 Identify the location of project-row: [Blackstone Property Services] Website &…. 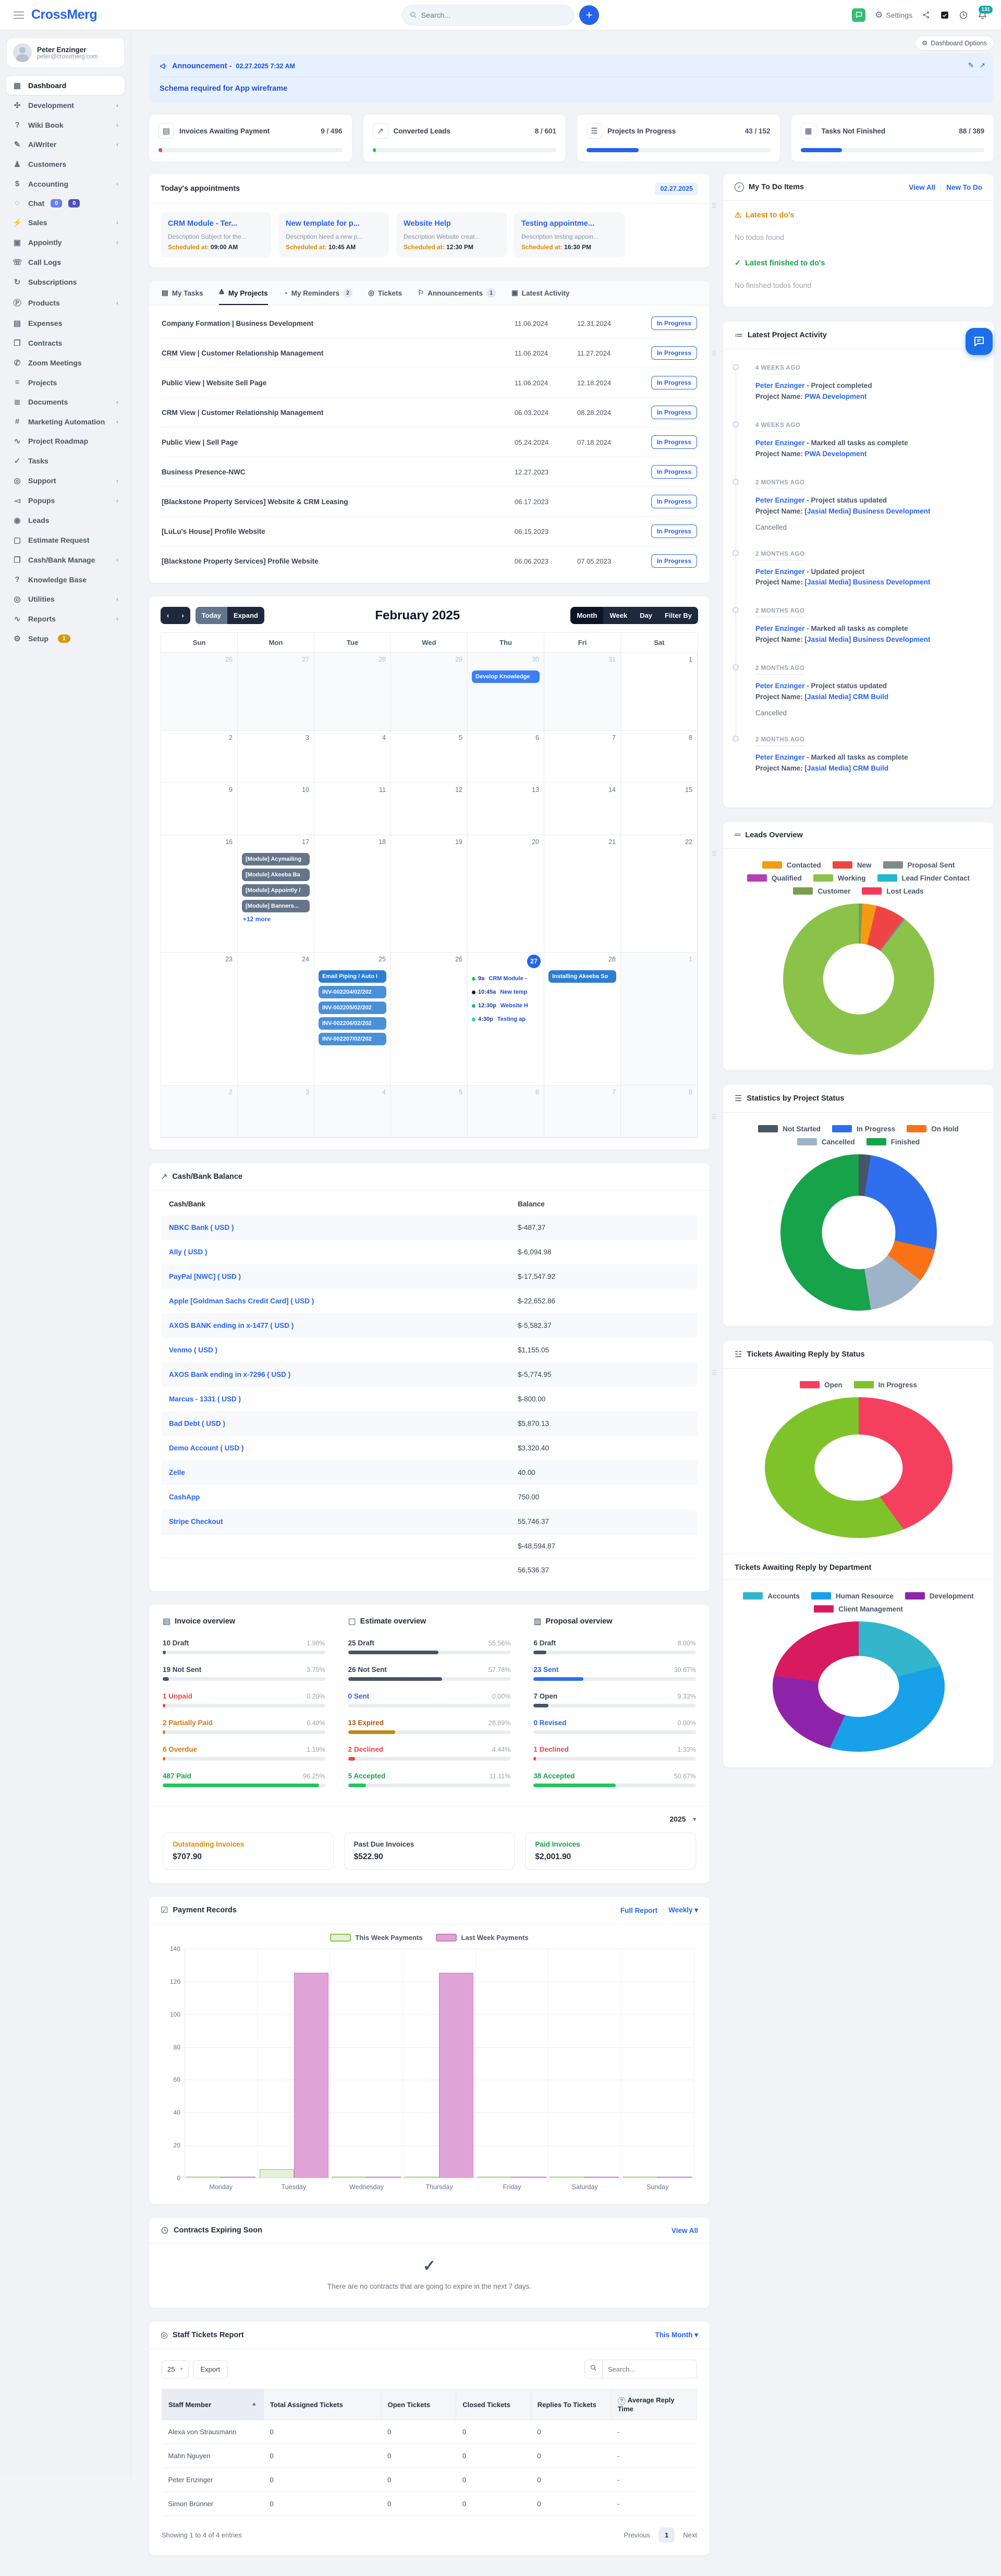
(430, 502).